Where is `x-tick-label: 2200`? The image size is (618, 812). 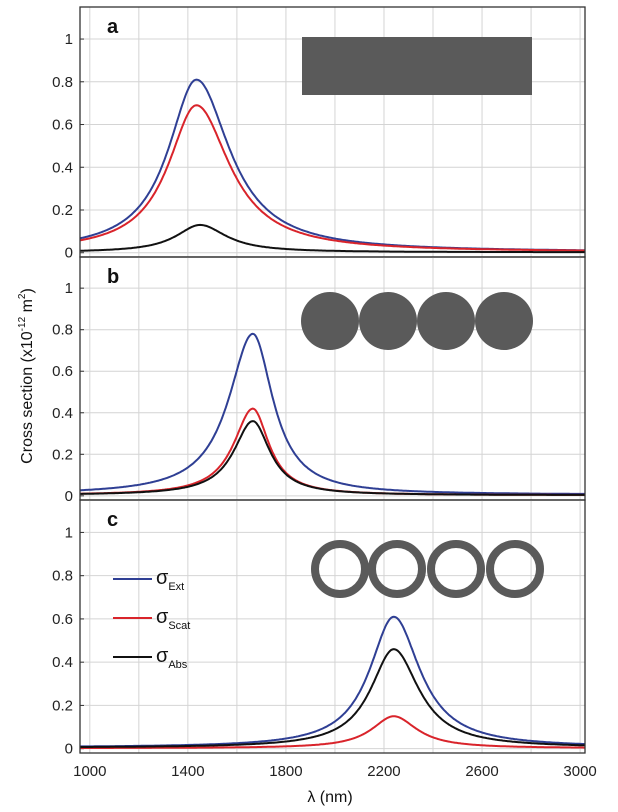 x-tick-label: 2200 is located at coordinates (383, 771).